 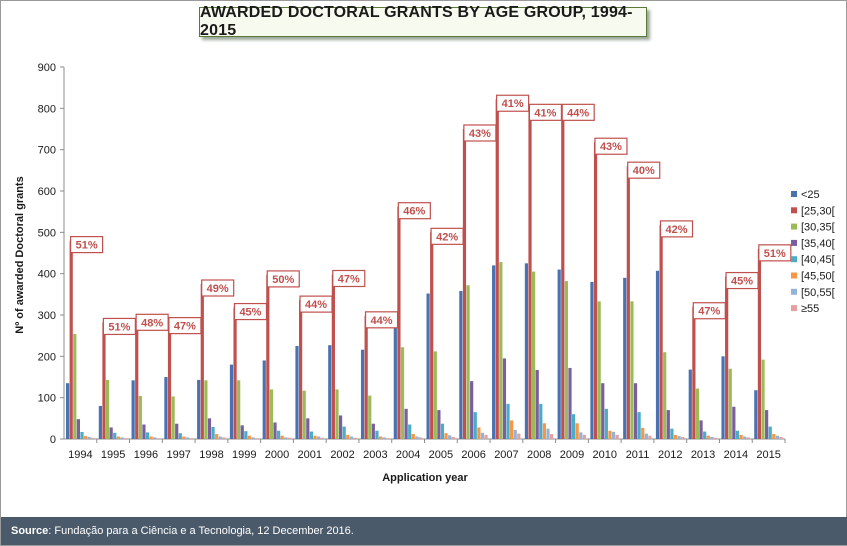 I want to click on legend-label: [45,50[, so click(x=818, y=277).